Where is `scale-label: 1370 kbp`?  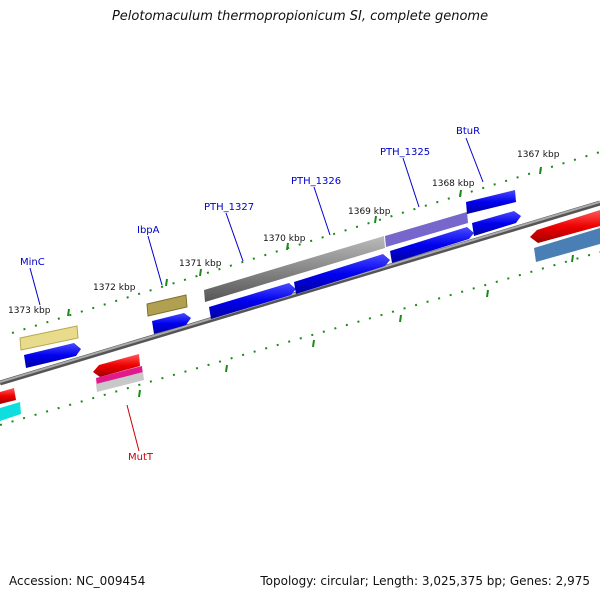
scale-label: 1370 kbp is located at coordinates (284, 239).